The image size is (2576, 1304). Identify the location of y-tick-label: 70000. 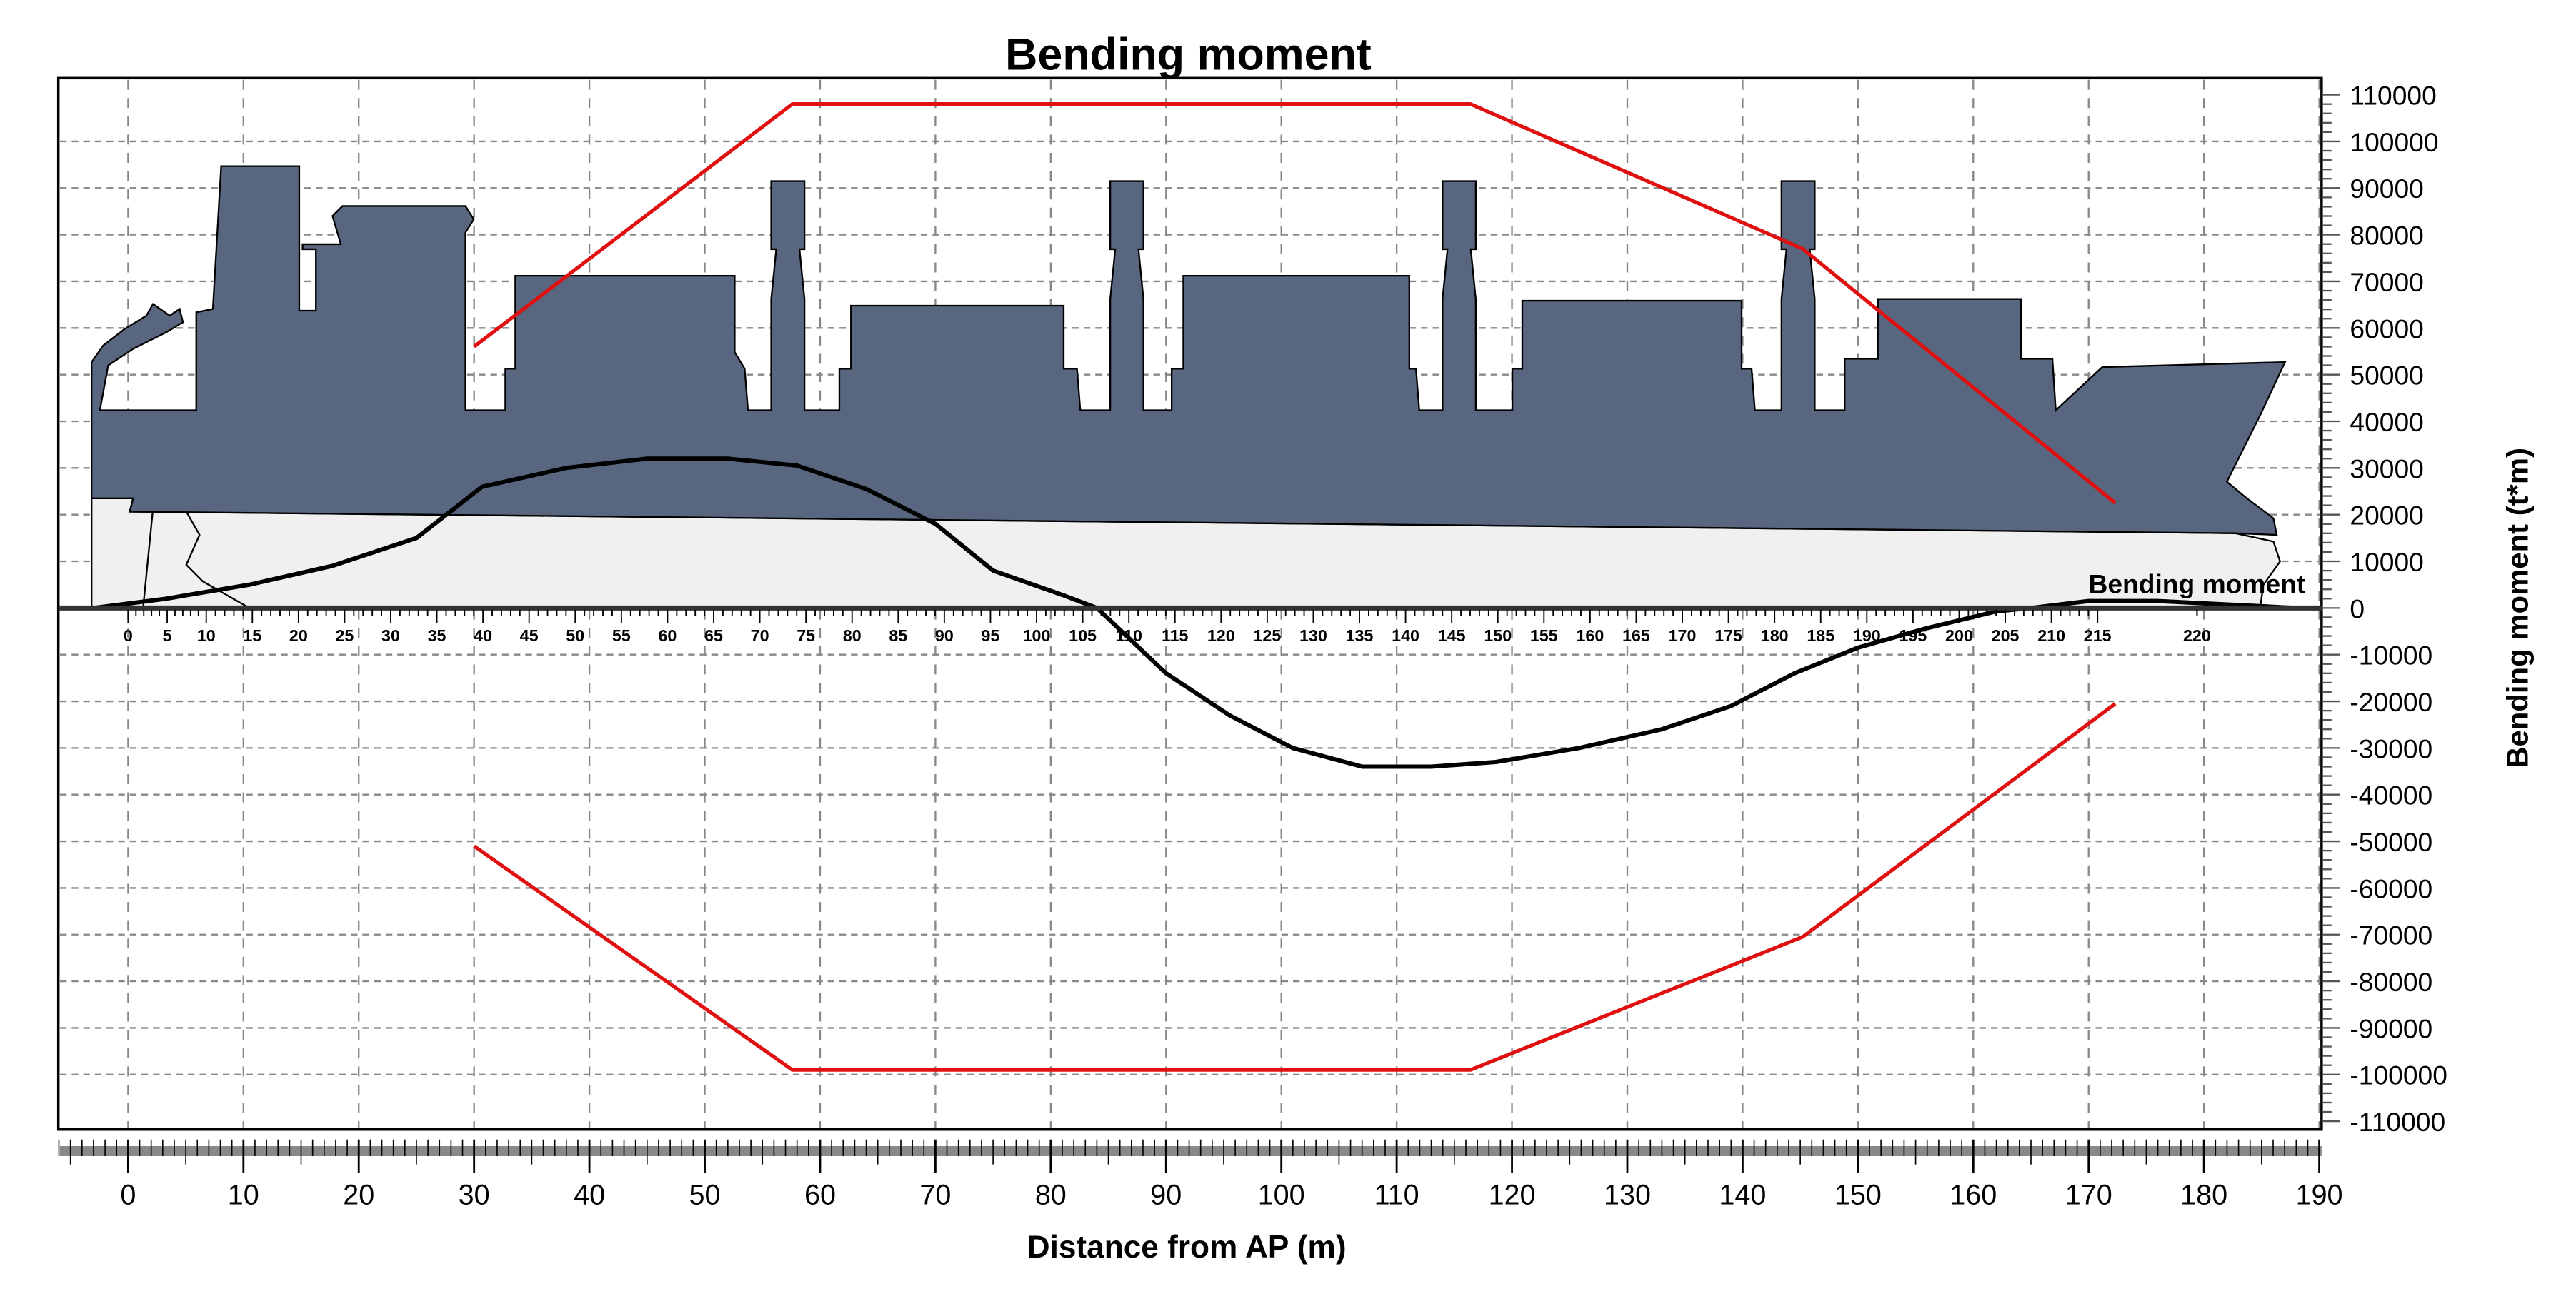
(2386, 282).